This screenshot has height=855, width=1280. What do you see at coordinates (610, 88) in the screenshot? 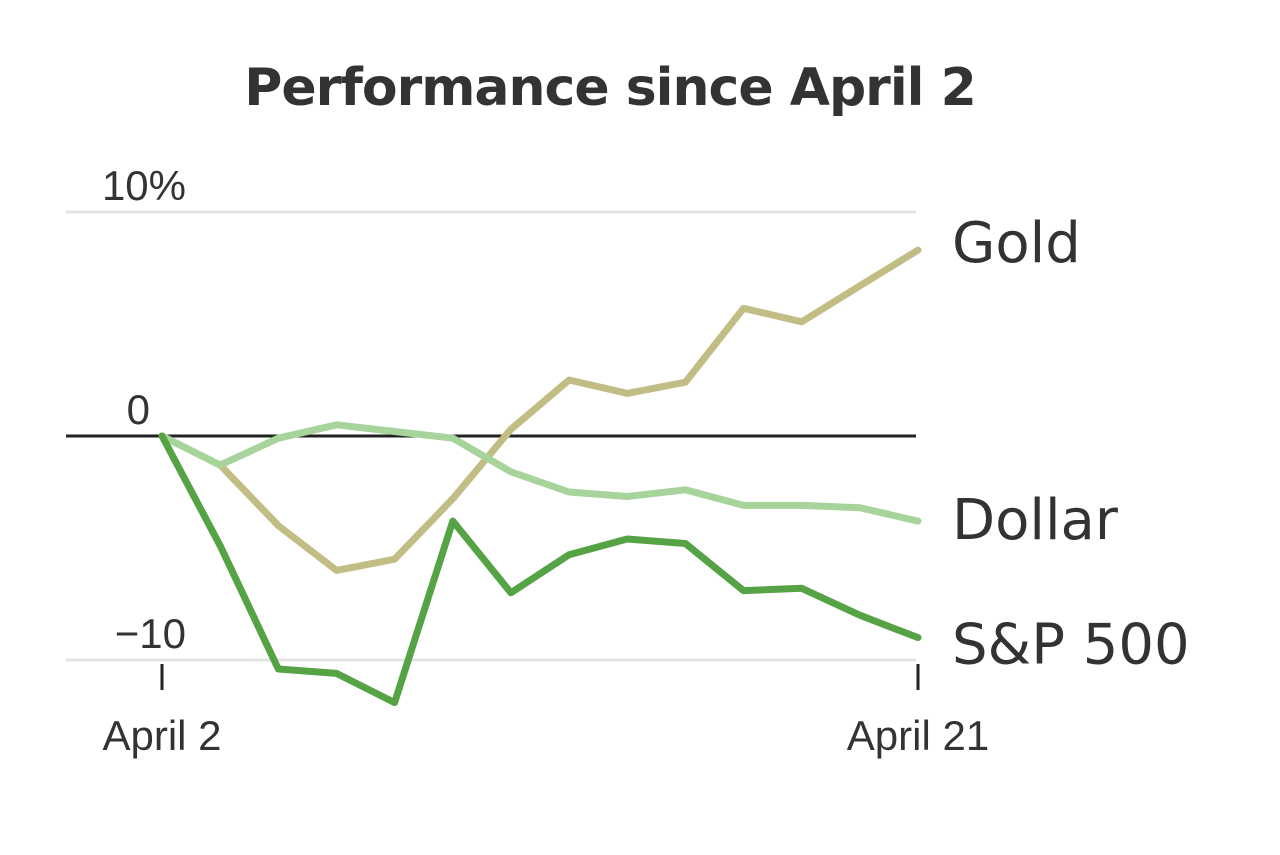
I see `chart-title: Performance since April 2` at bounding box center [610, 88].